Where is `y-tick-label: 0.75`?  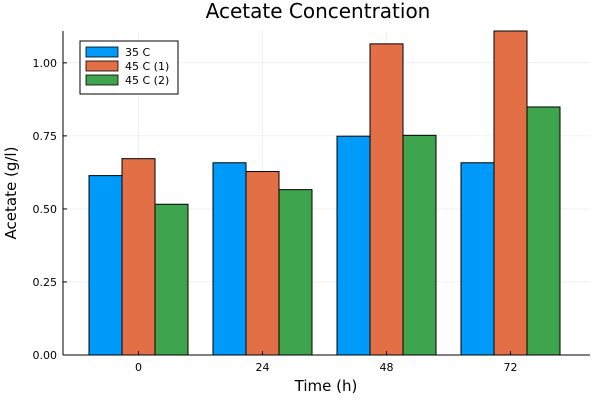 y-tick-label: 0.75 is located at coordinates (45, 136).